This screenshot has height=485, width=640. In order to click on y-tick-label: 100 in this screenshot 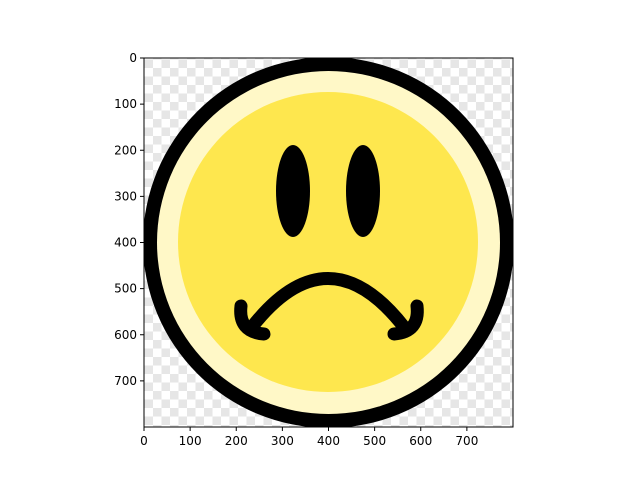, I will do `click(125, 104)`.